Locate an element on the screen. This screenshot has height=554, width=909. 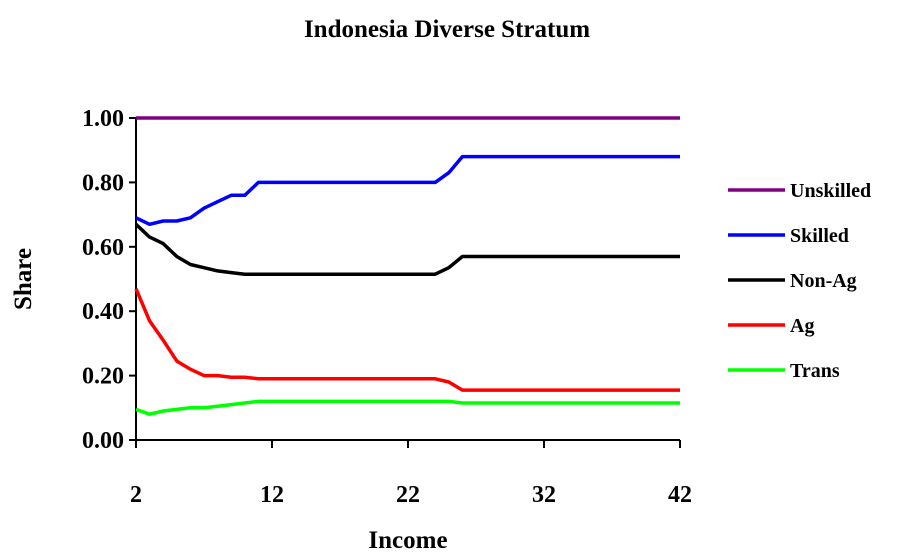
legend: Unskilled Skilled Non-Ag Ag Trans is located at coordinates (799, 281).